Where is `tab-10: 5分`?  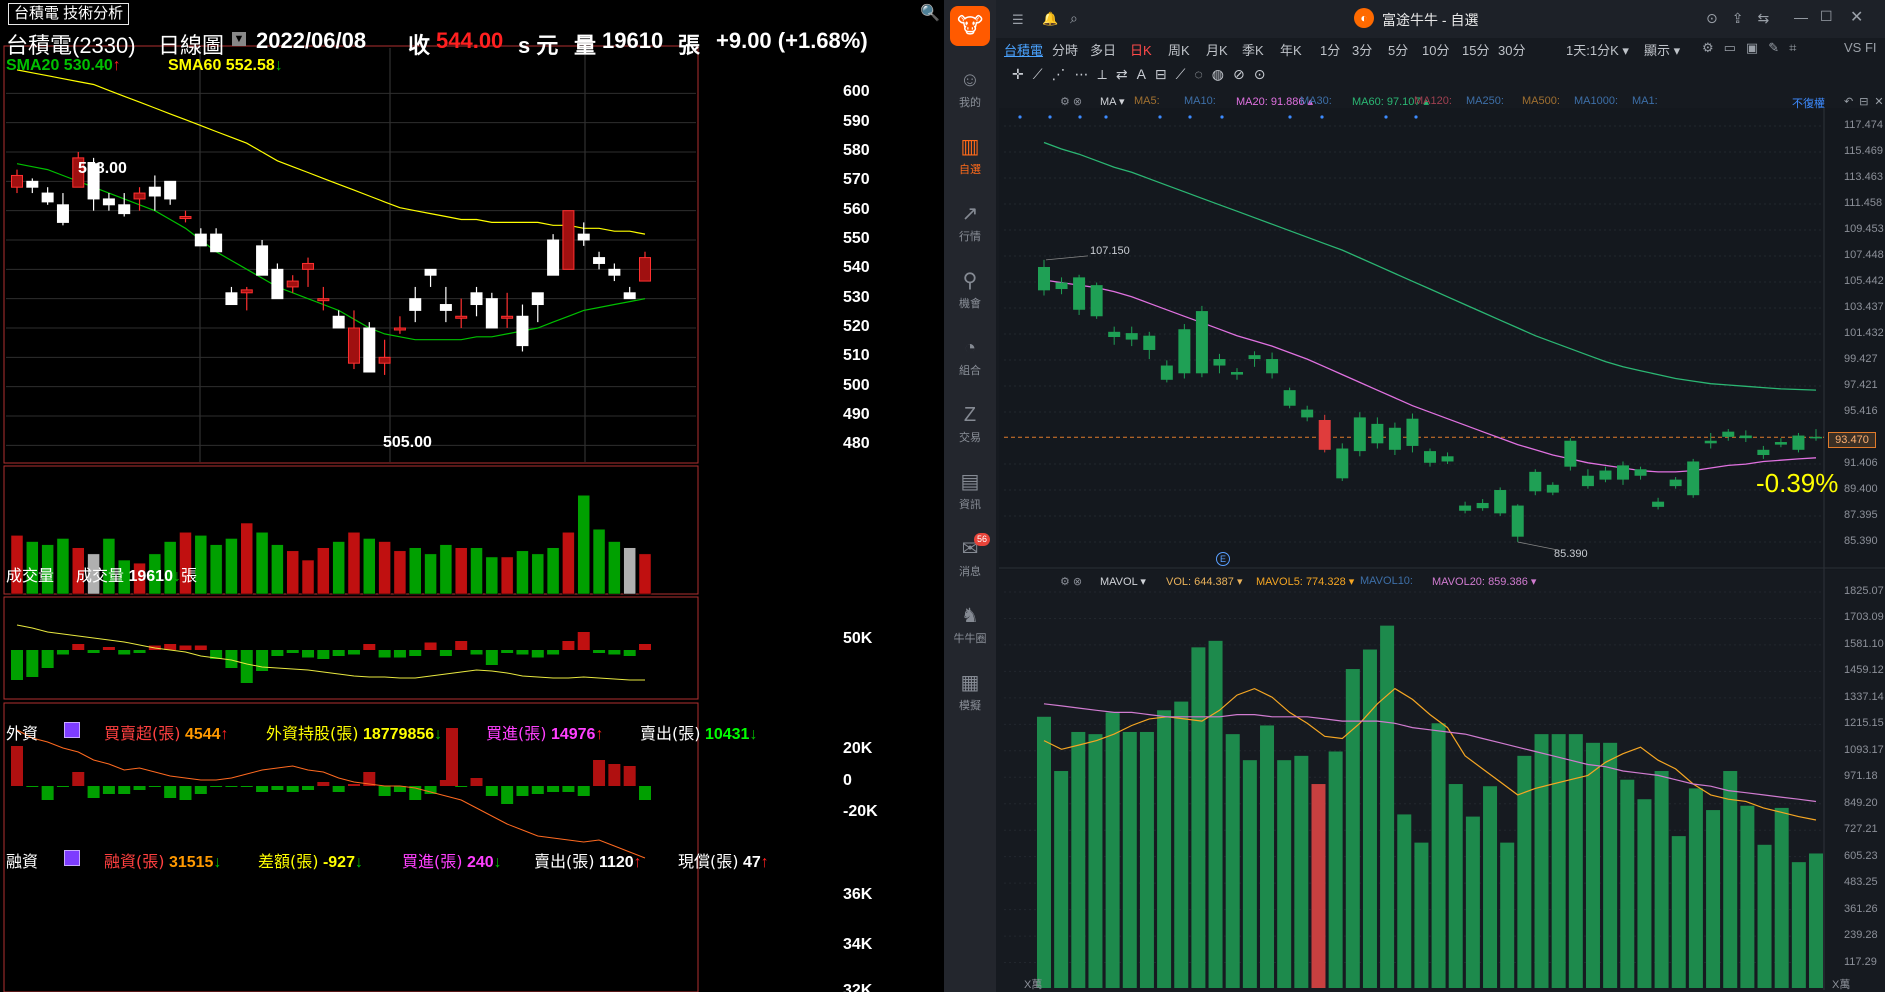
tab-10: 5分 is located at coordinates (1398, 50).